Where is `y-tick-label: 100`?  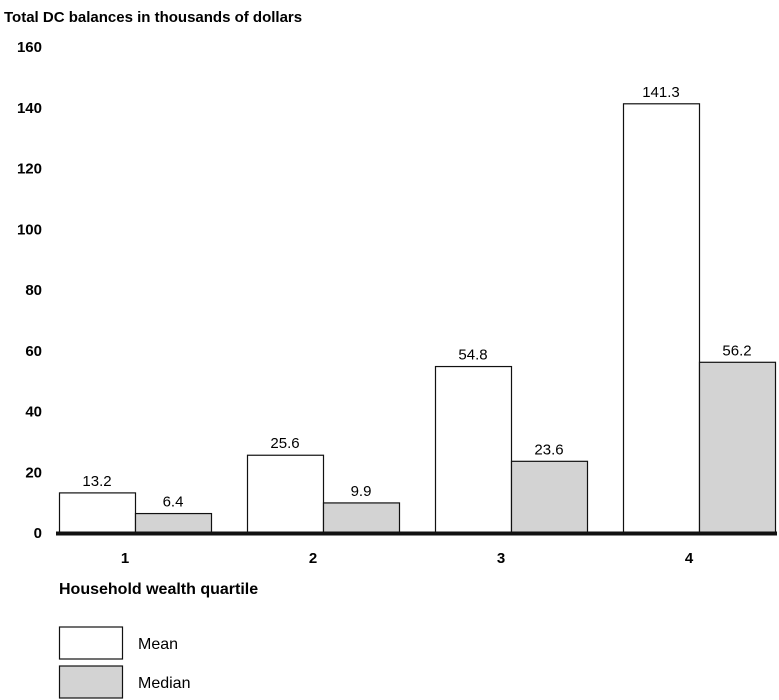 y-tick-label: 100 is located at coordinates (29, 229).